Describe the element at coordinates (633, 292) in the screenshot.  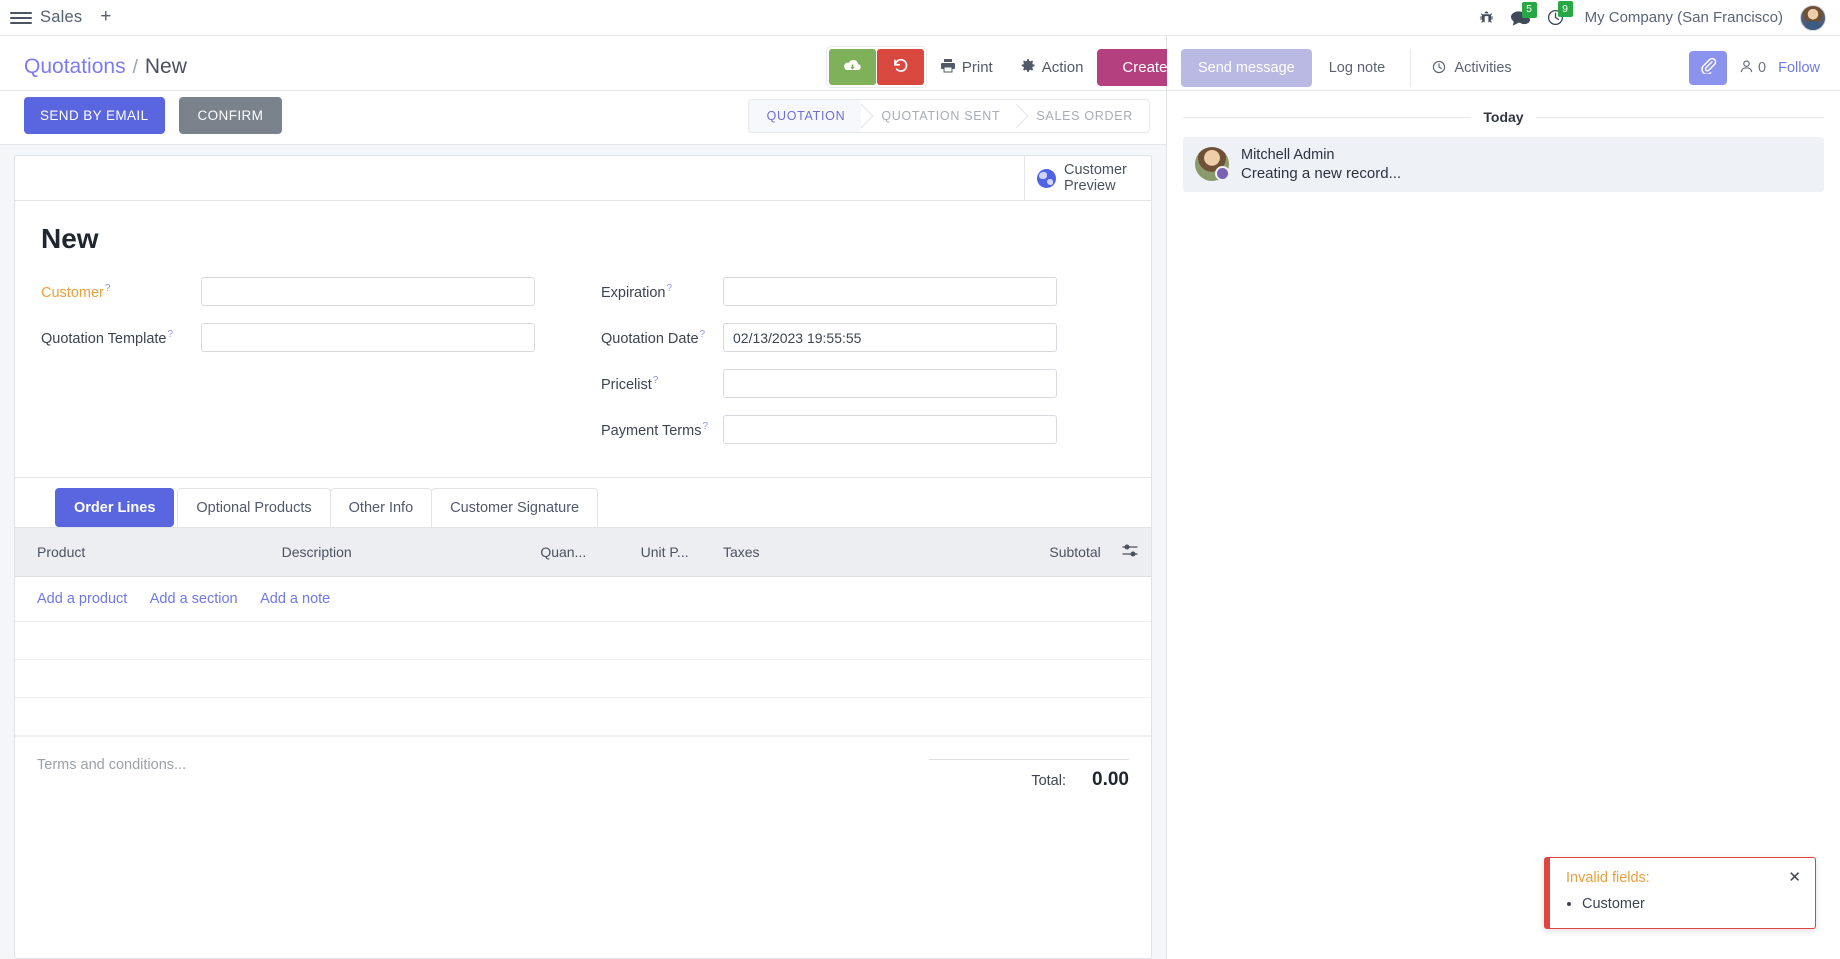
I see `expiration-label-text: Expiration` at that location.